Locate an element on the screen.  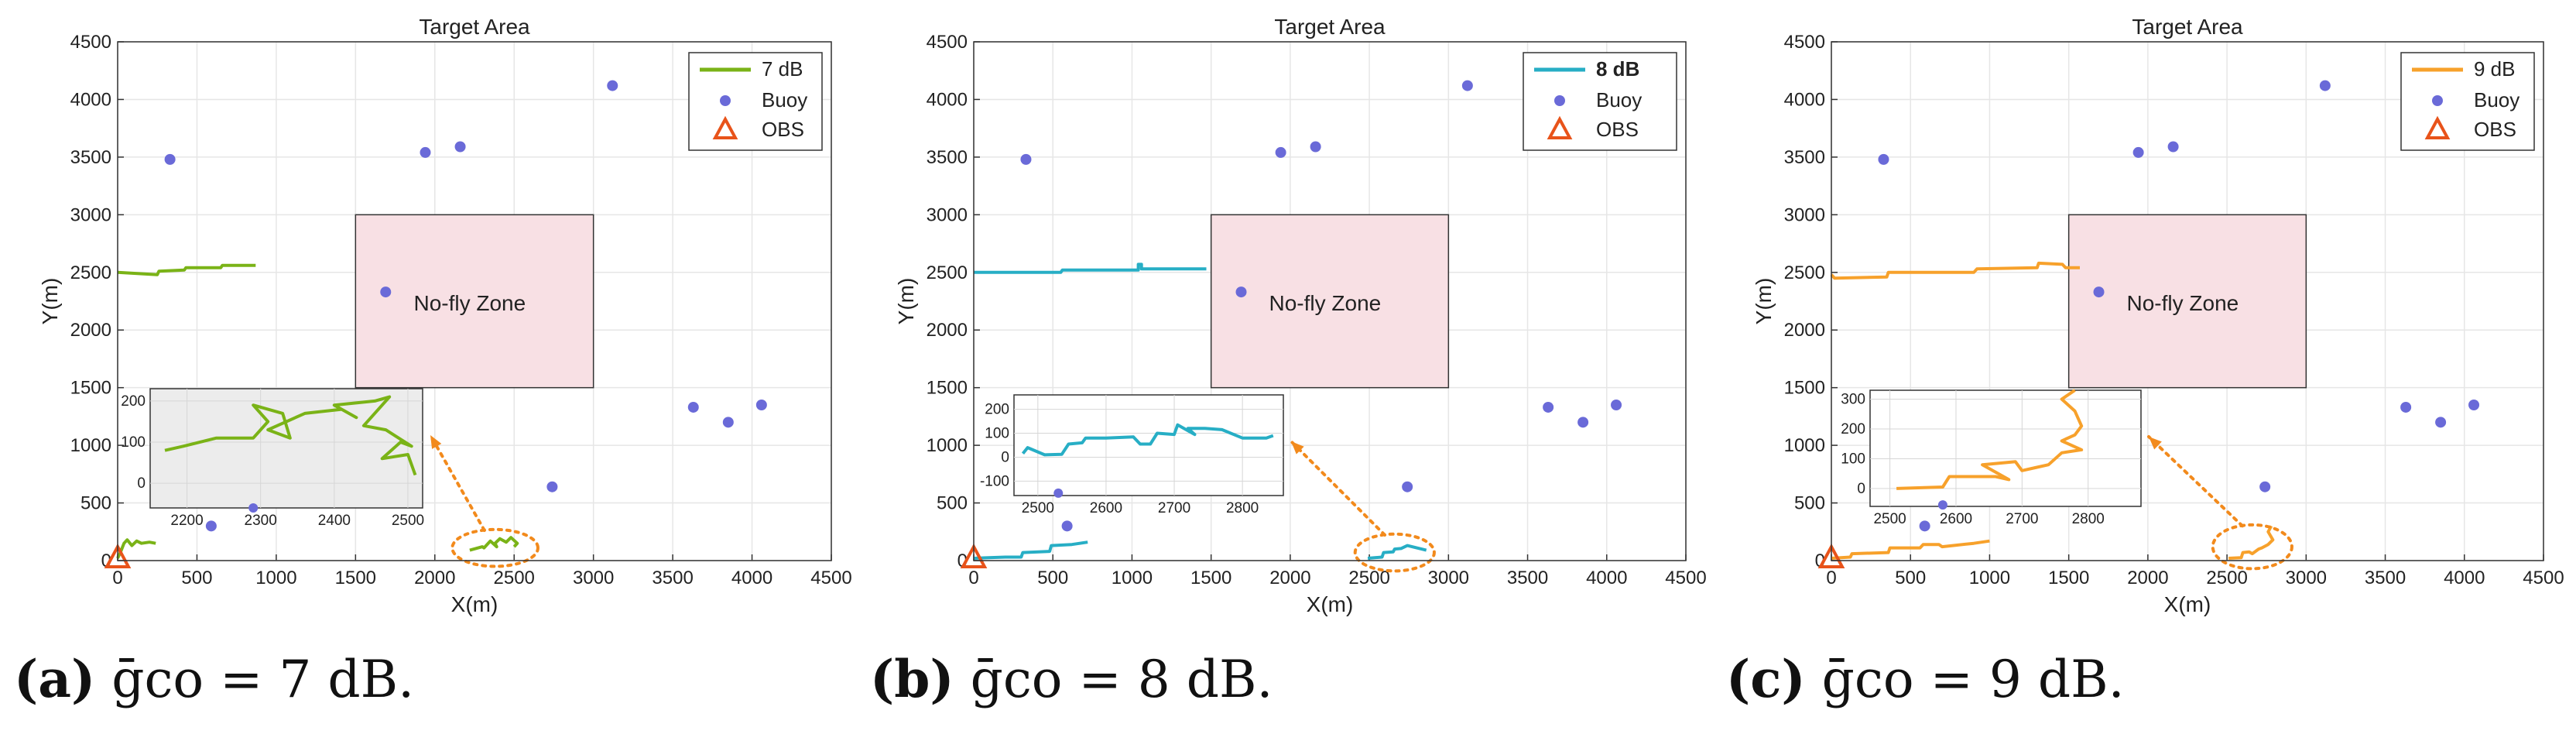
inset-y-tick-label: 0 is located at coordinates (141, 484).